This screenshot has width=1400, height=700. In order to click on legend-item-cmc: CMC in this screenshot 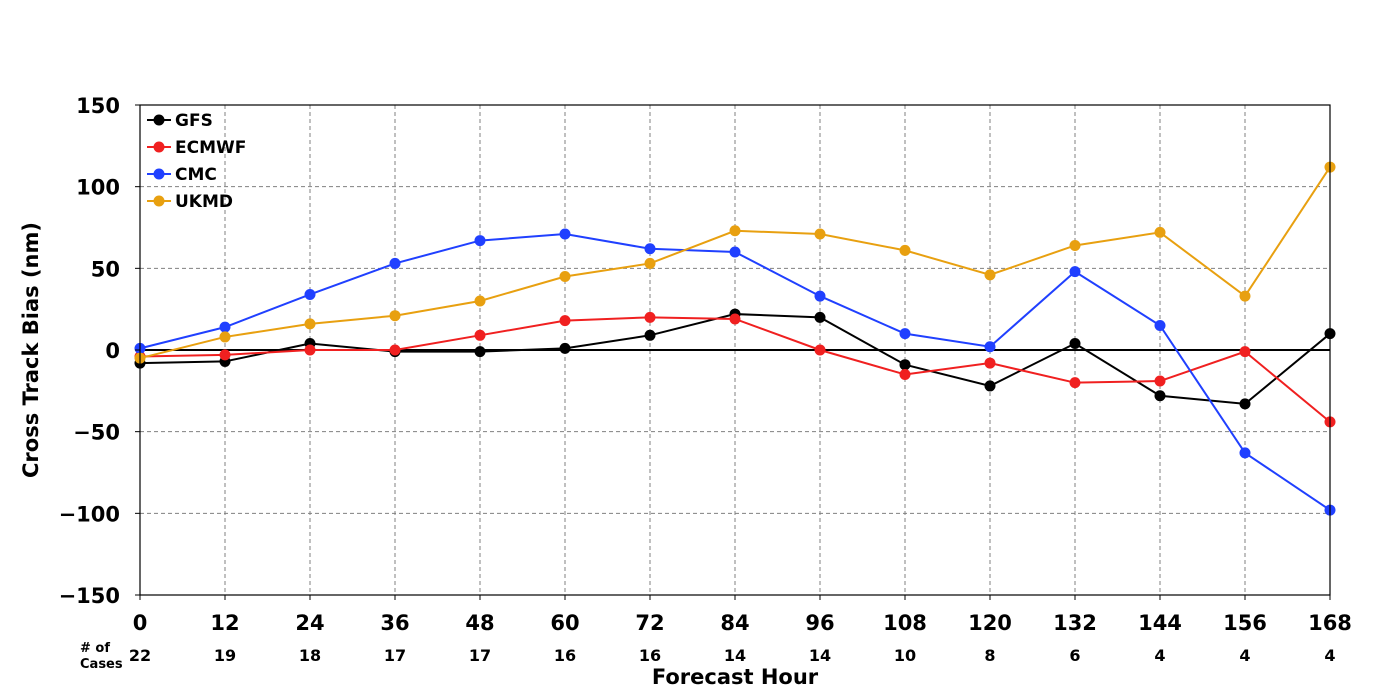, I will do `click(182, 175)`.